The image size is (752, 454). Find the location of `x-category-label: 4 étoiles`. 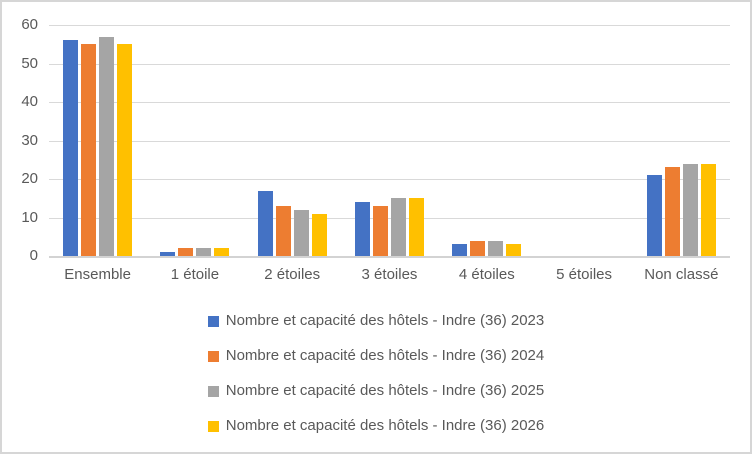

x-category-label: 4 étoiles is located at coordinates (486, 274).